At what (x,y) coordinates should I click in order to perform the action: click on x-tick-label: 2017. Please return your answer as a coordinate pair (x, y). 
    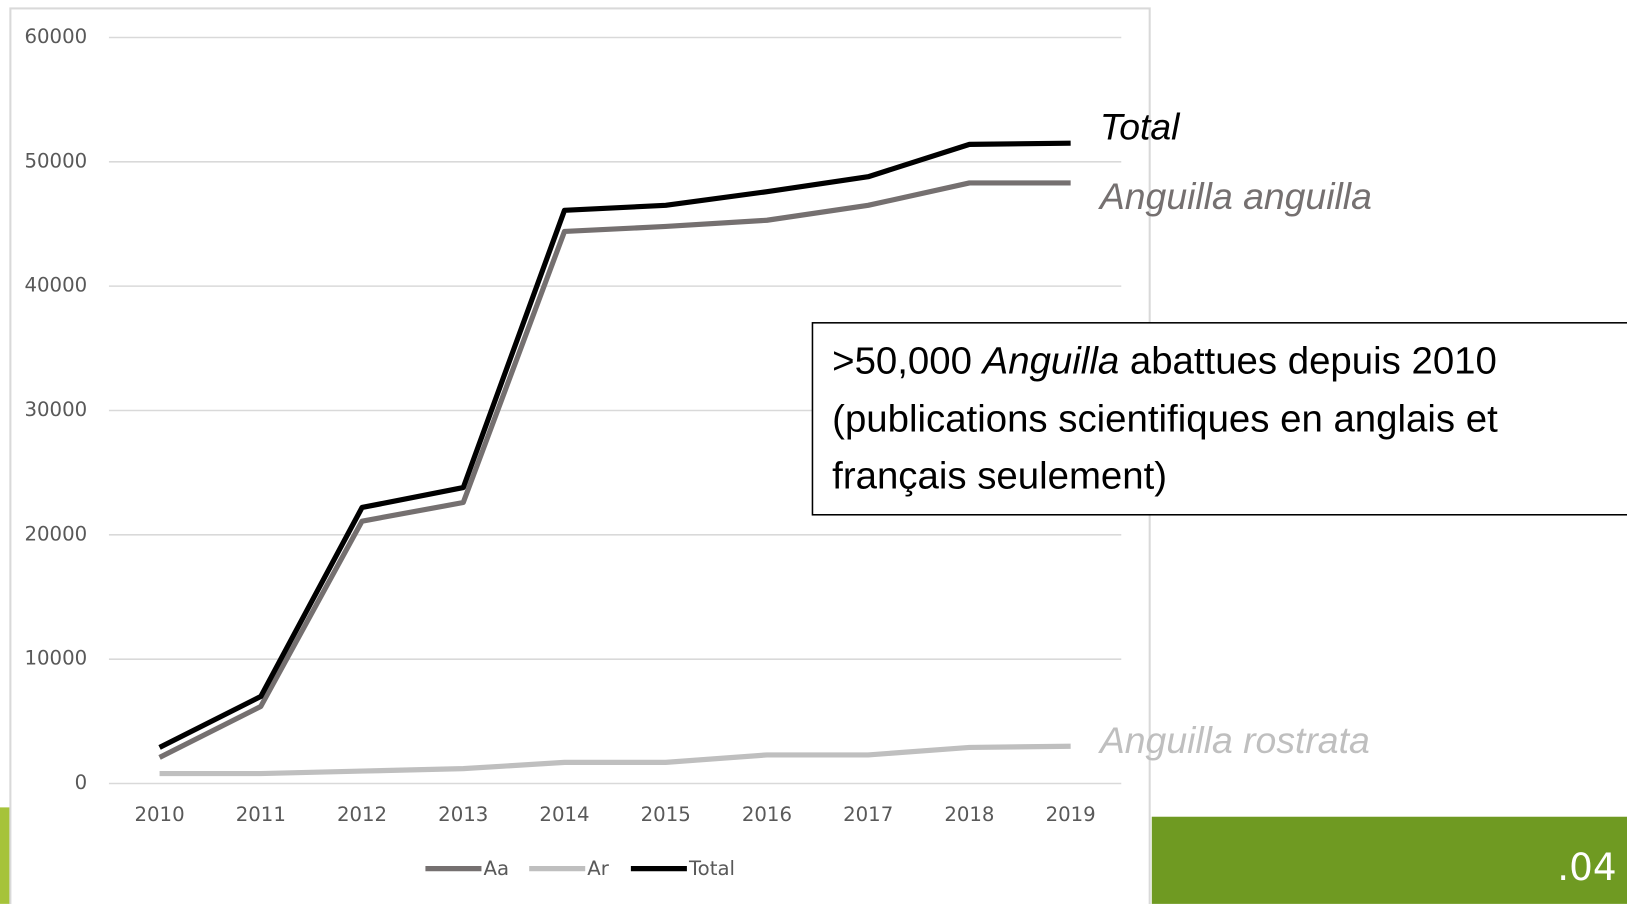
    Looking at the image, I should click on (868, 814).